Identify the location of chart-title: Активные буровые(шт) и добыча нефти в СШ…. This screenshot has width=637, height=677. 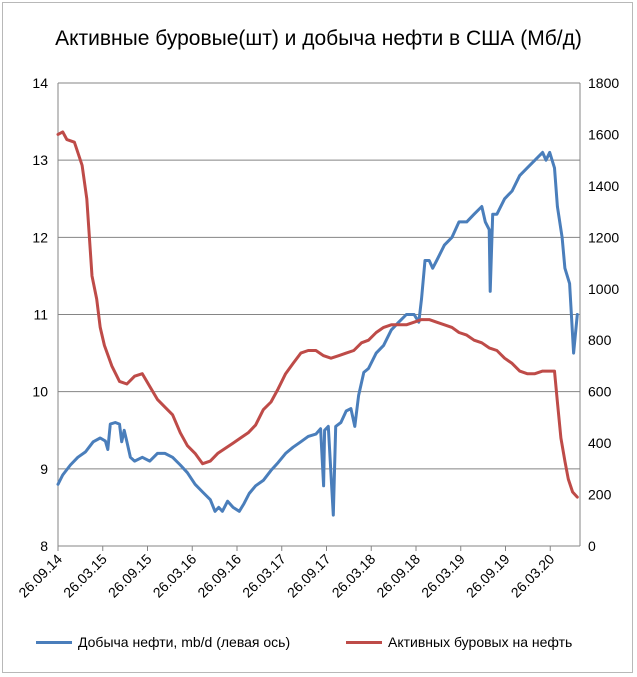
(318, 38).